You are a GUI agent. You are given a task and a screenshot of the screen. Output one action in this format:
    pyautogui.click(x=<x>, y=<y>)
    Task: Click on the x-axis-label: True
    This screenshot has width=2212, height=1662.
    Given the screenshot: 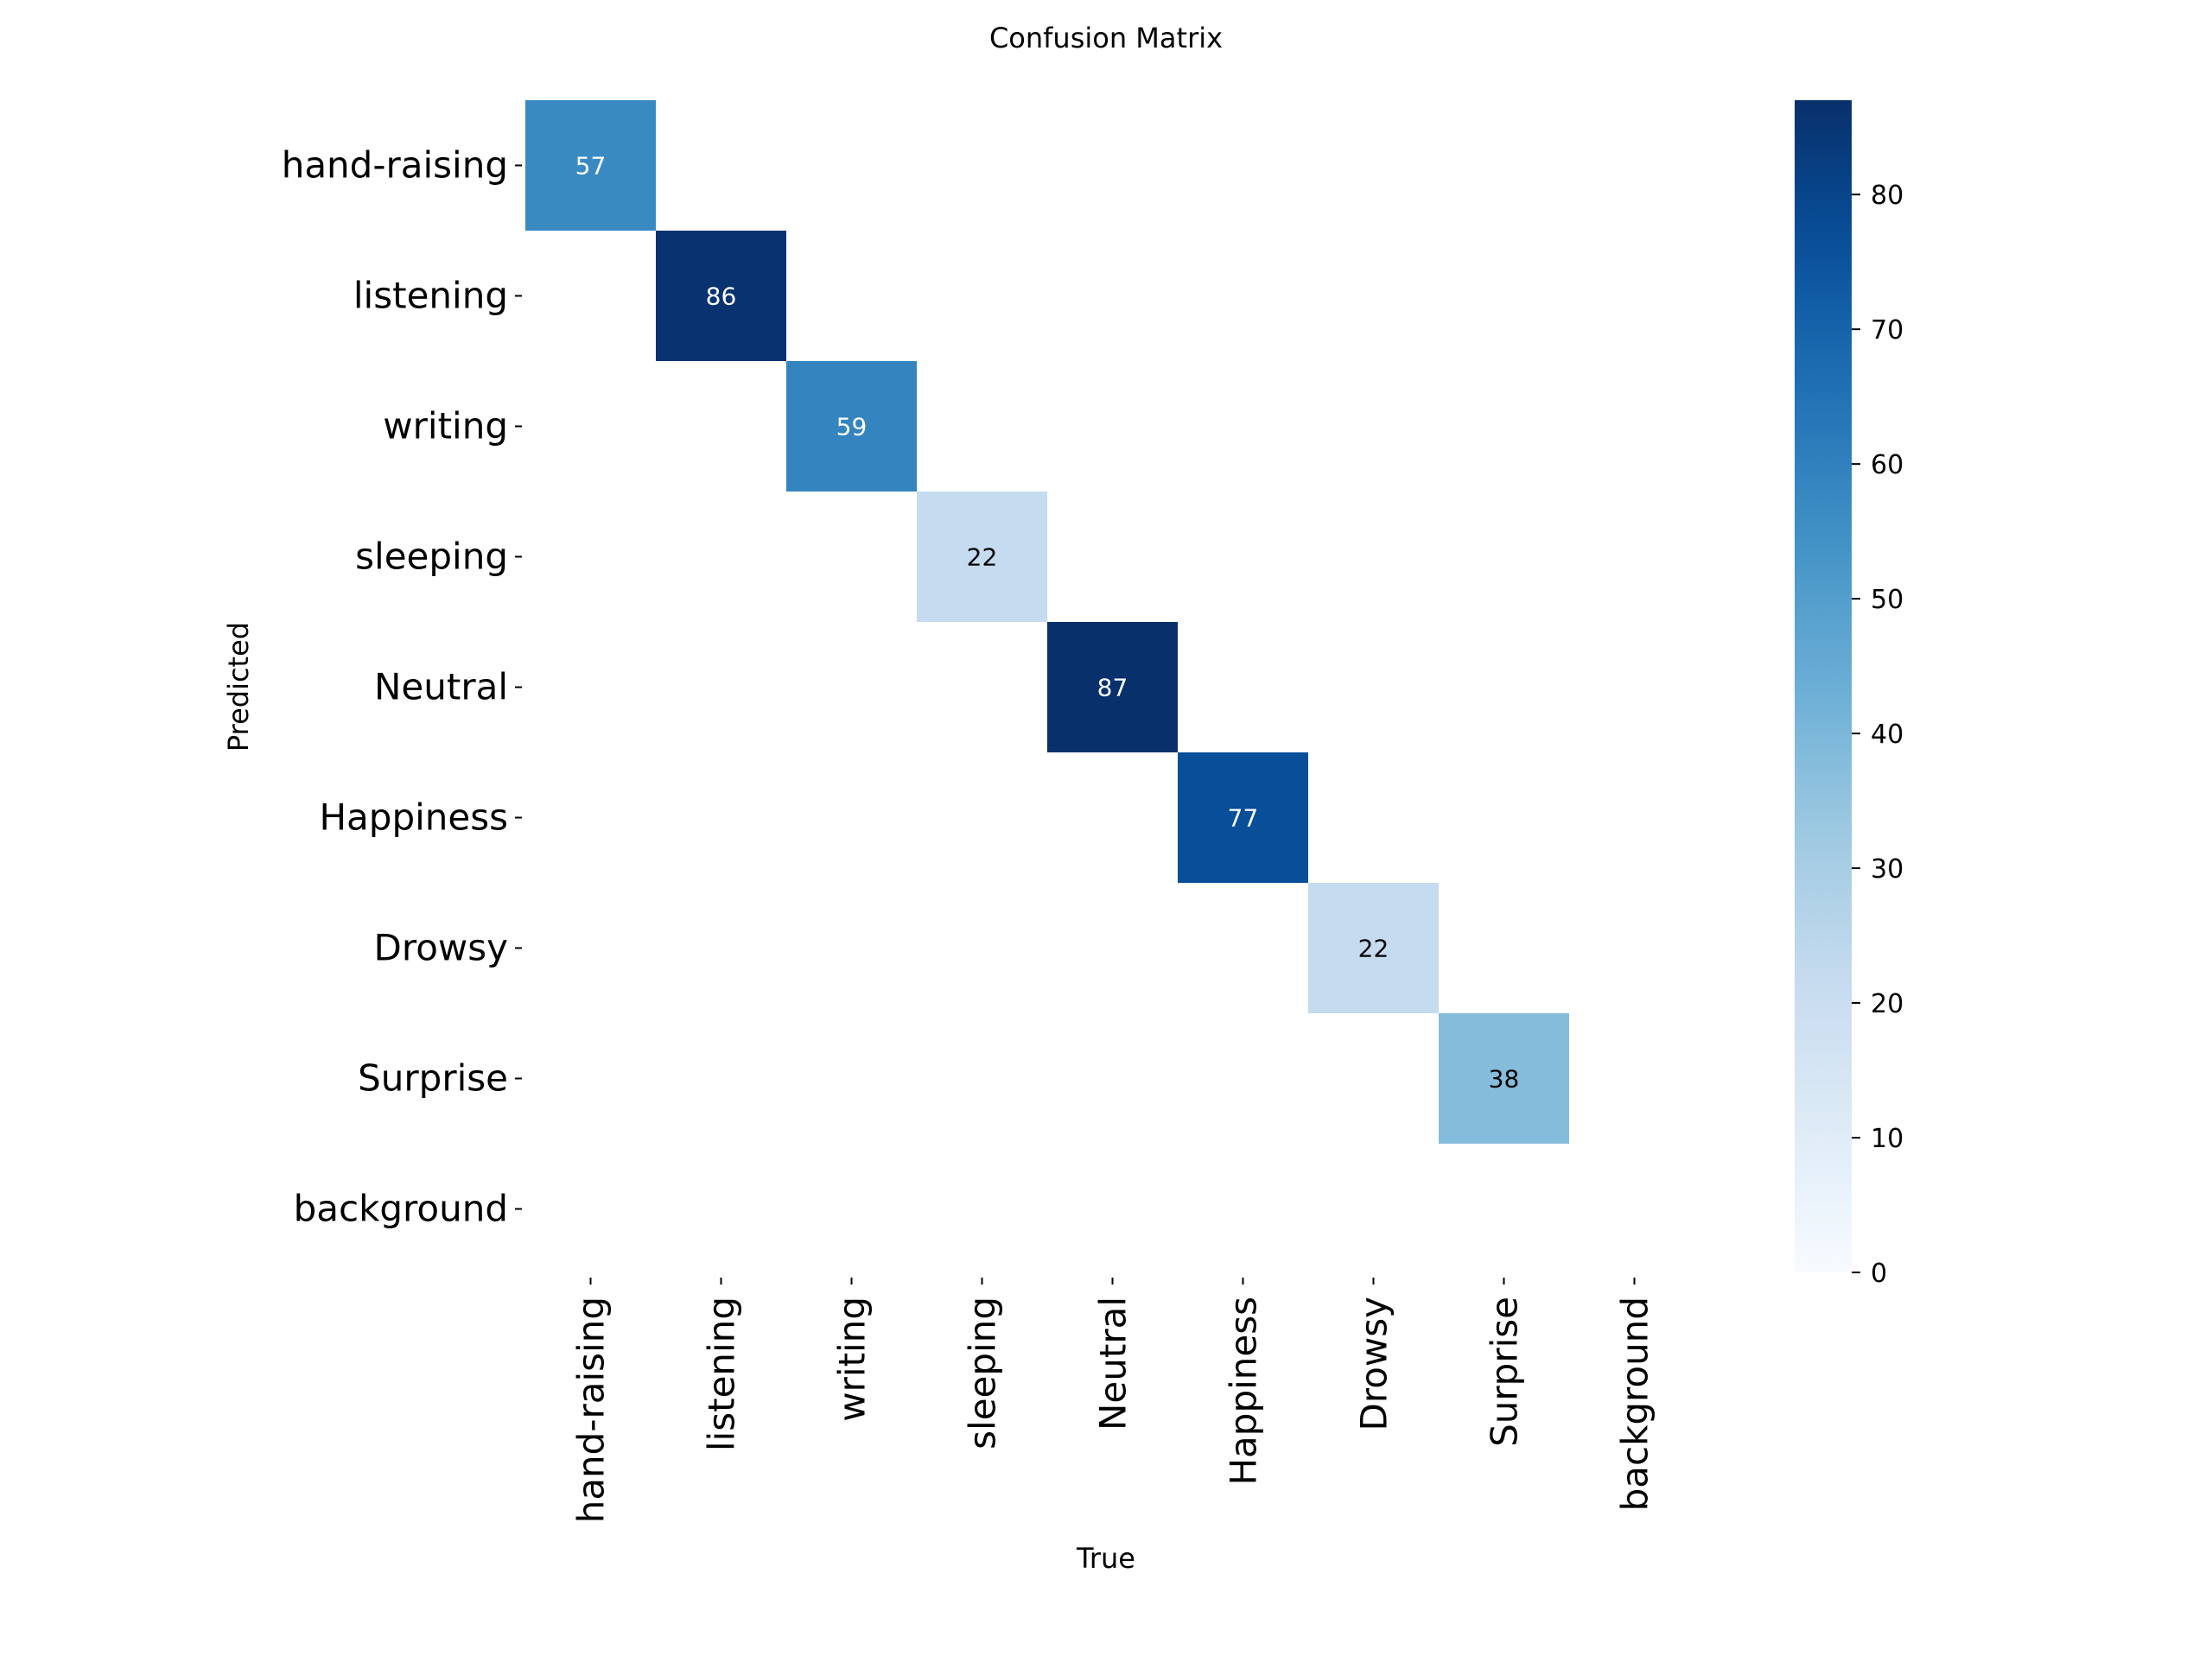 What is the action you would take?
    pyautogui.click(x=1105, y=1558)
    